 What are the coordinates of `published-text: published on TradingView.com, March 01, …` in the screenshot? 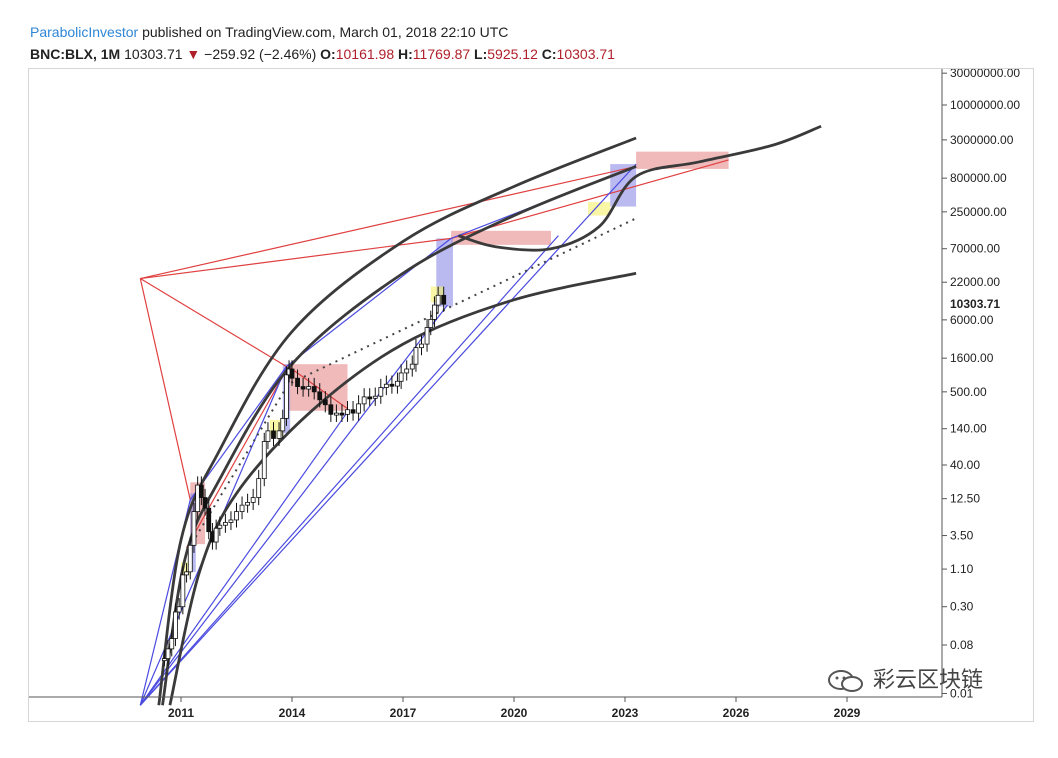 It's located at (325, 32).